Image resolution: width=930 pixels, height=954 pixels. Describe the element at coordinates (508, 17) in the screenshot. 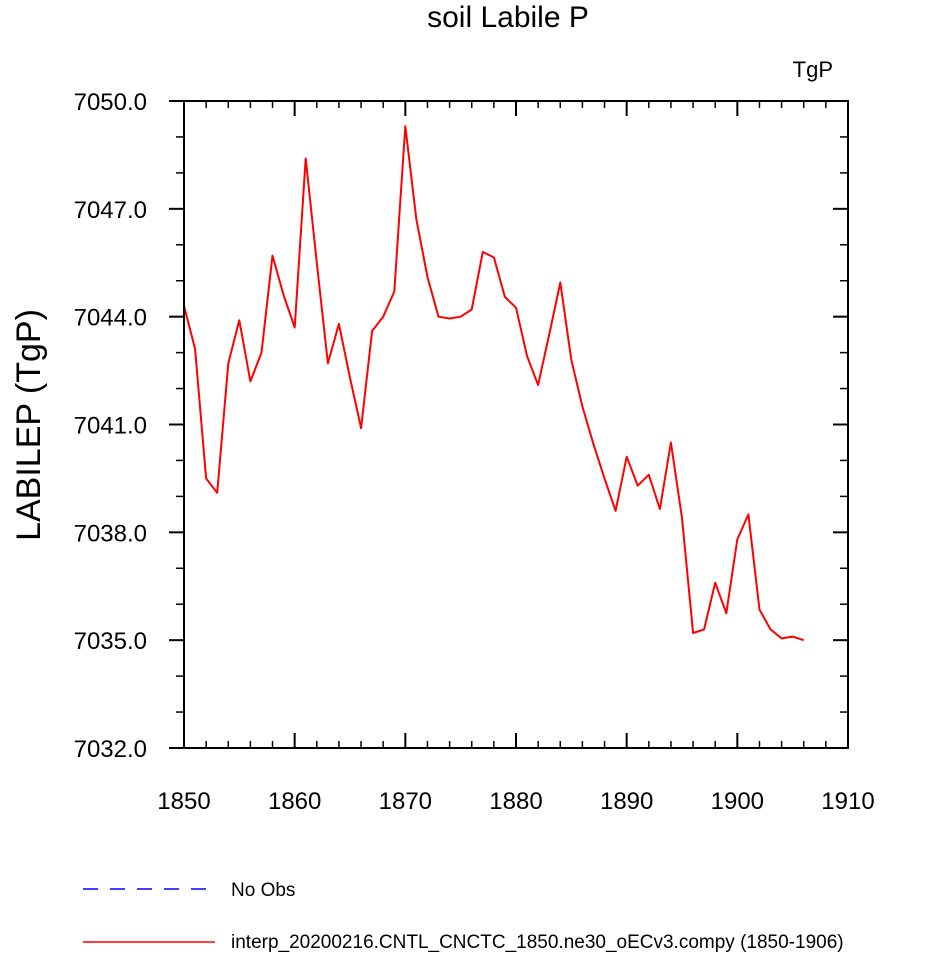

I see `chart-title: soil Labile P` at that location.